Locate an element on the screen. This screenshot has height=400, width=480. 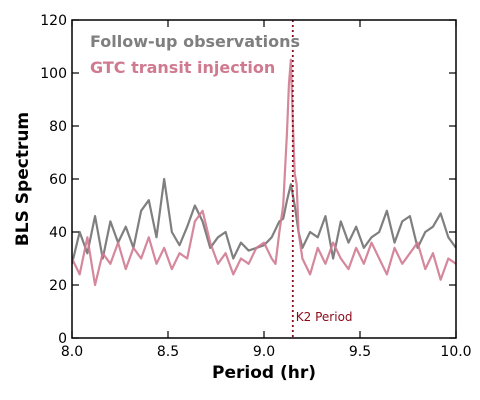
y-tick-label: 20 is located at coordinates (58, 286).